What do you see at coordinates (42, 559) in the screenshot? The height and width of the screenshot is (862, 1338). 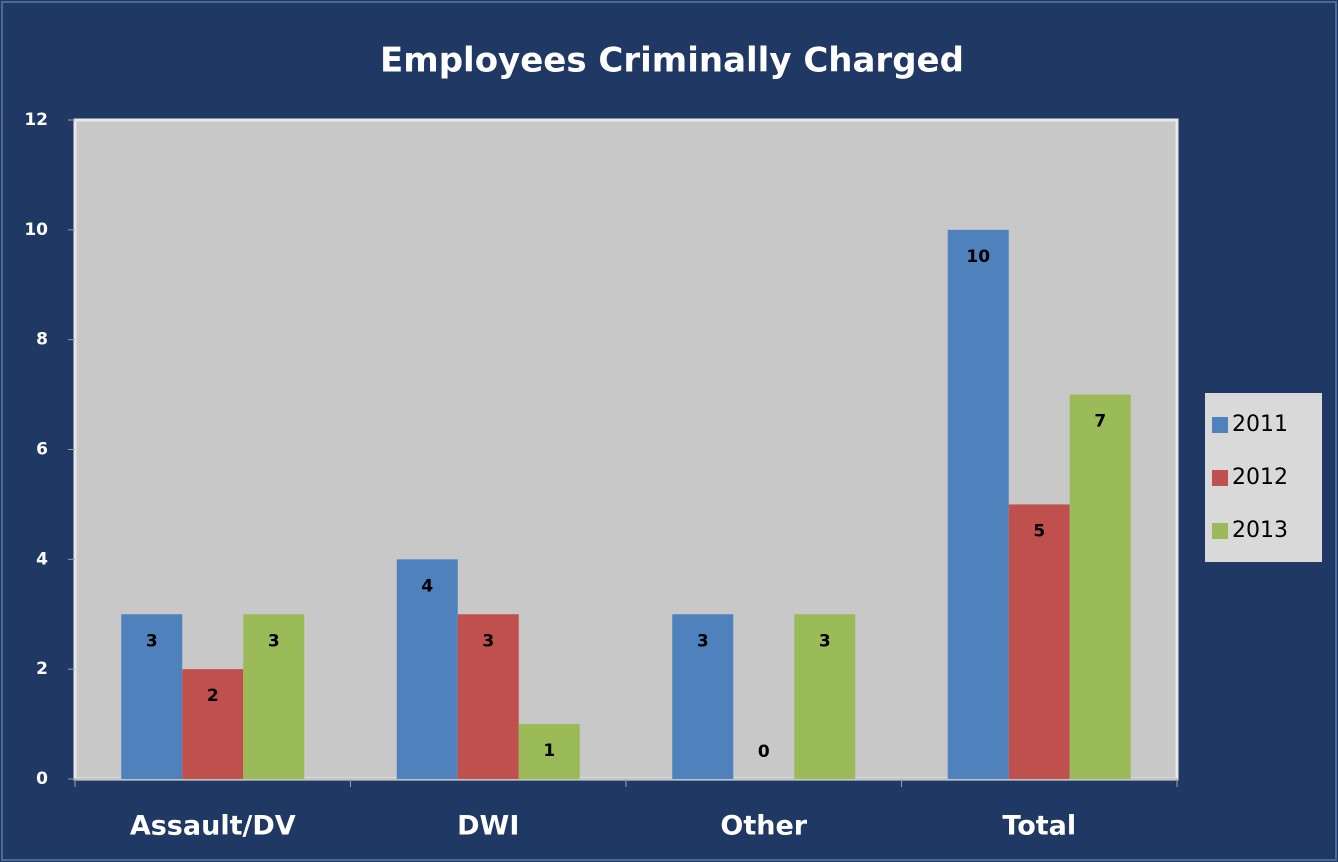 I see `y-tick-label: 4` at bounding box center [42, 559].